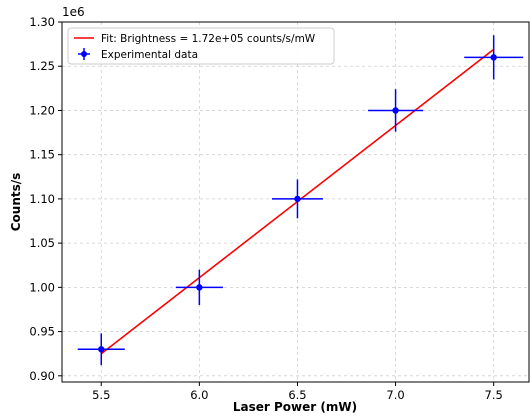 The image size is (530, 417). What do you see at coordinates (42, 22) in the screenshot?
I see `y-tick-label: 1.30` at bounding box center [42, 22].